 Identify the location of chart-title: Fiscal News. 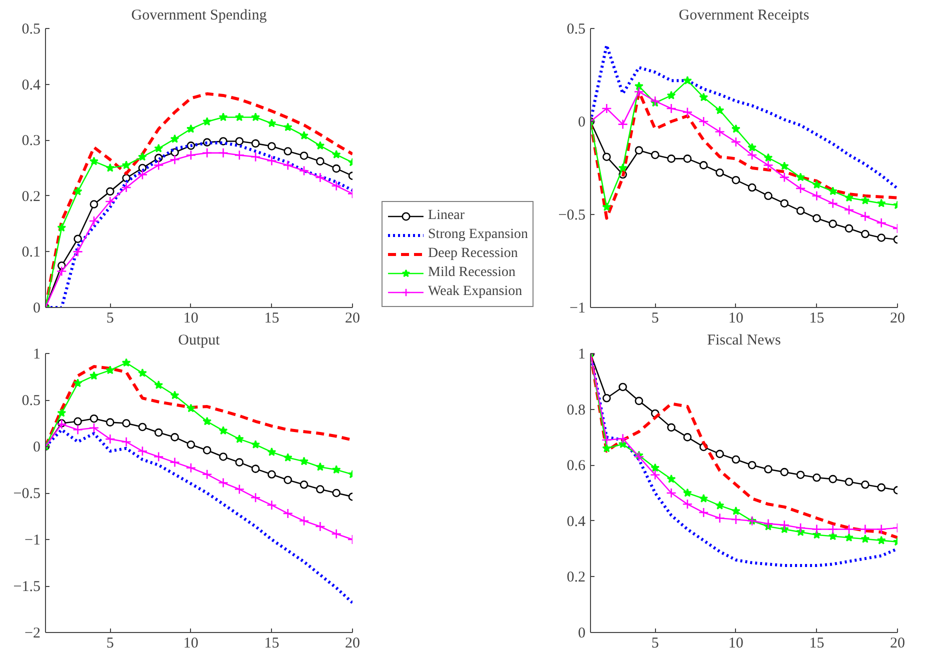
(744, 340).